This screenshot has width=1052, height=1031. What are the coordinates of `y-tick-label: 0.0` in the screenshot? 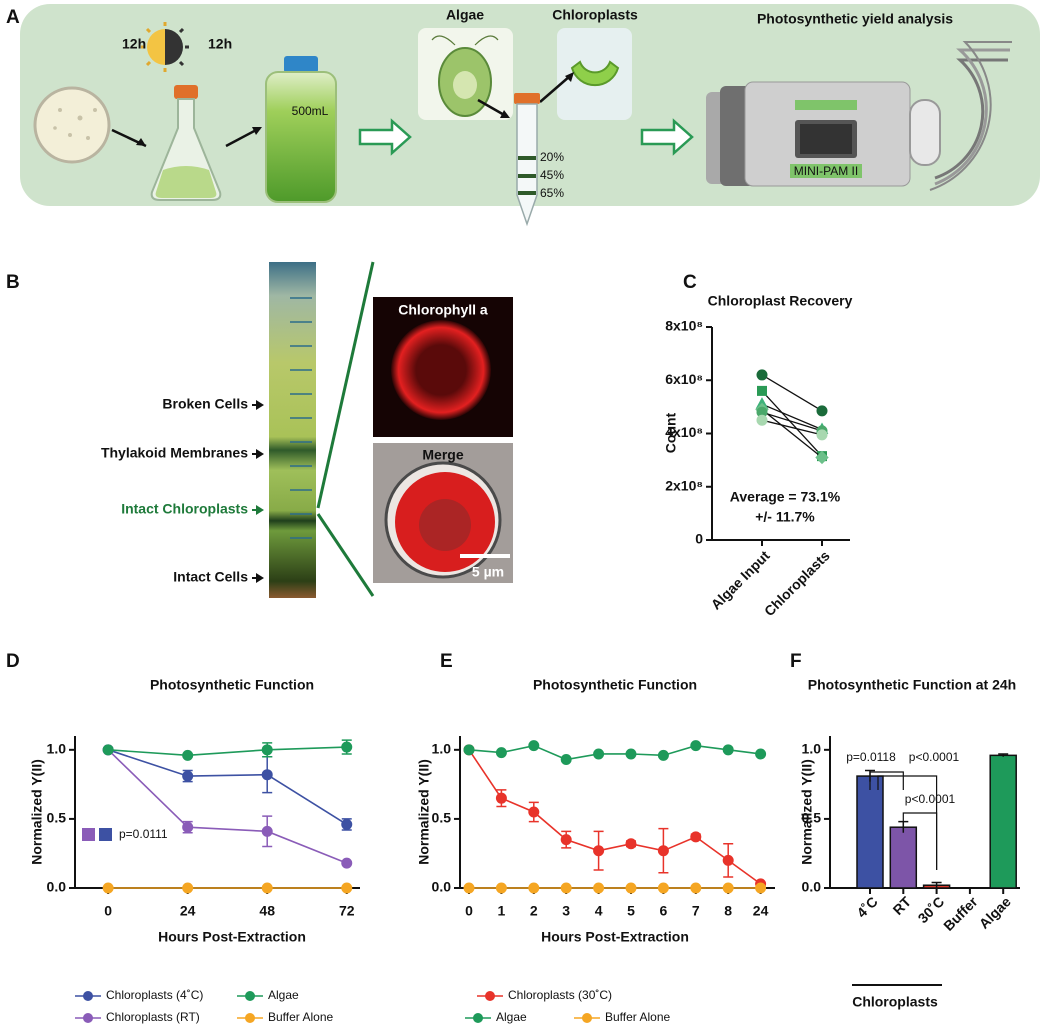 It's located at (442, 887).